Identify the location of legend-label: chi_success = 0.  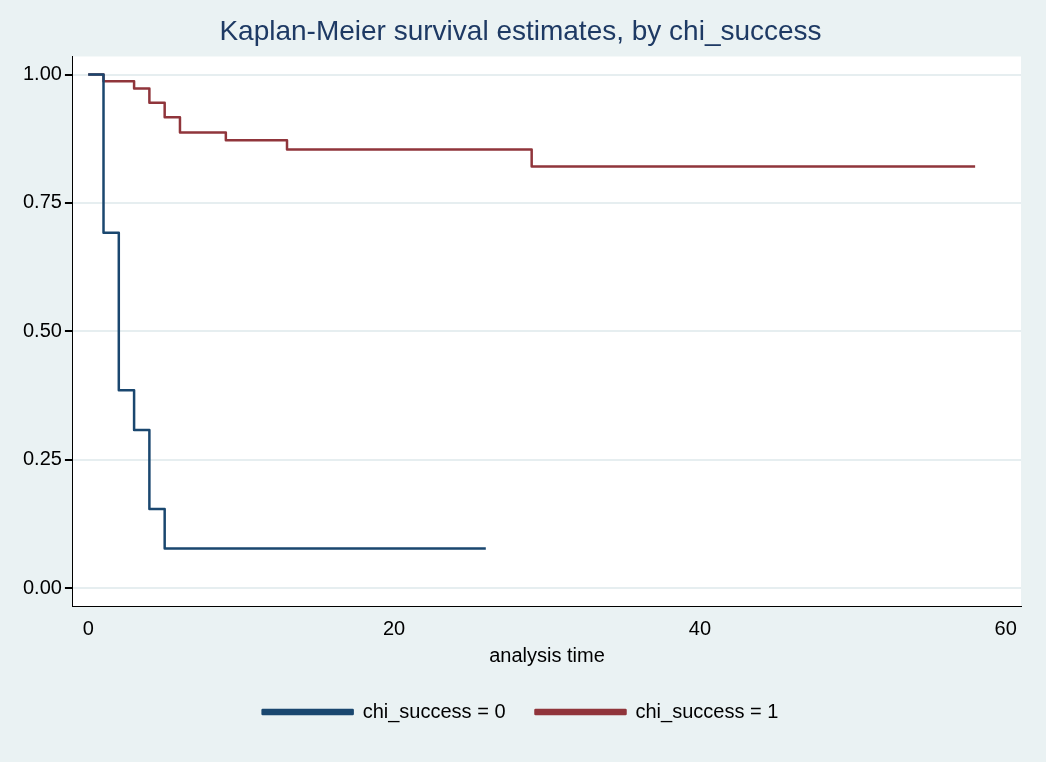
(434, 711).